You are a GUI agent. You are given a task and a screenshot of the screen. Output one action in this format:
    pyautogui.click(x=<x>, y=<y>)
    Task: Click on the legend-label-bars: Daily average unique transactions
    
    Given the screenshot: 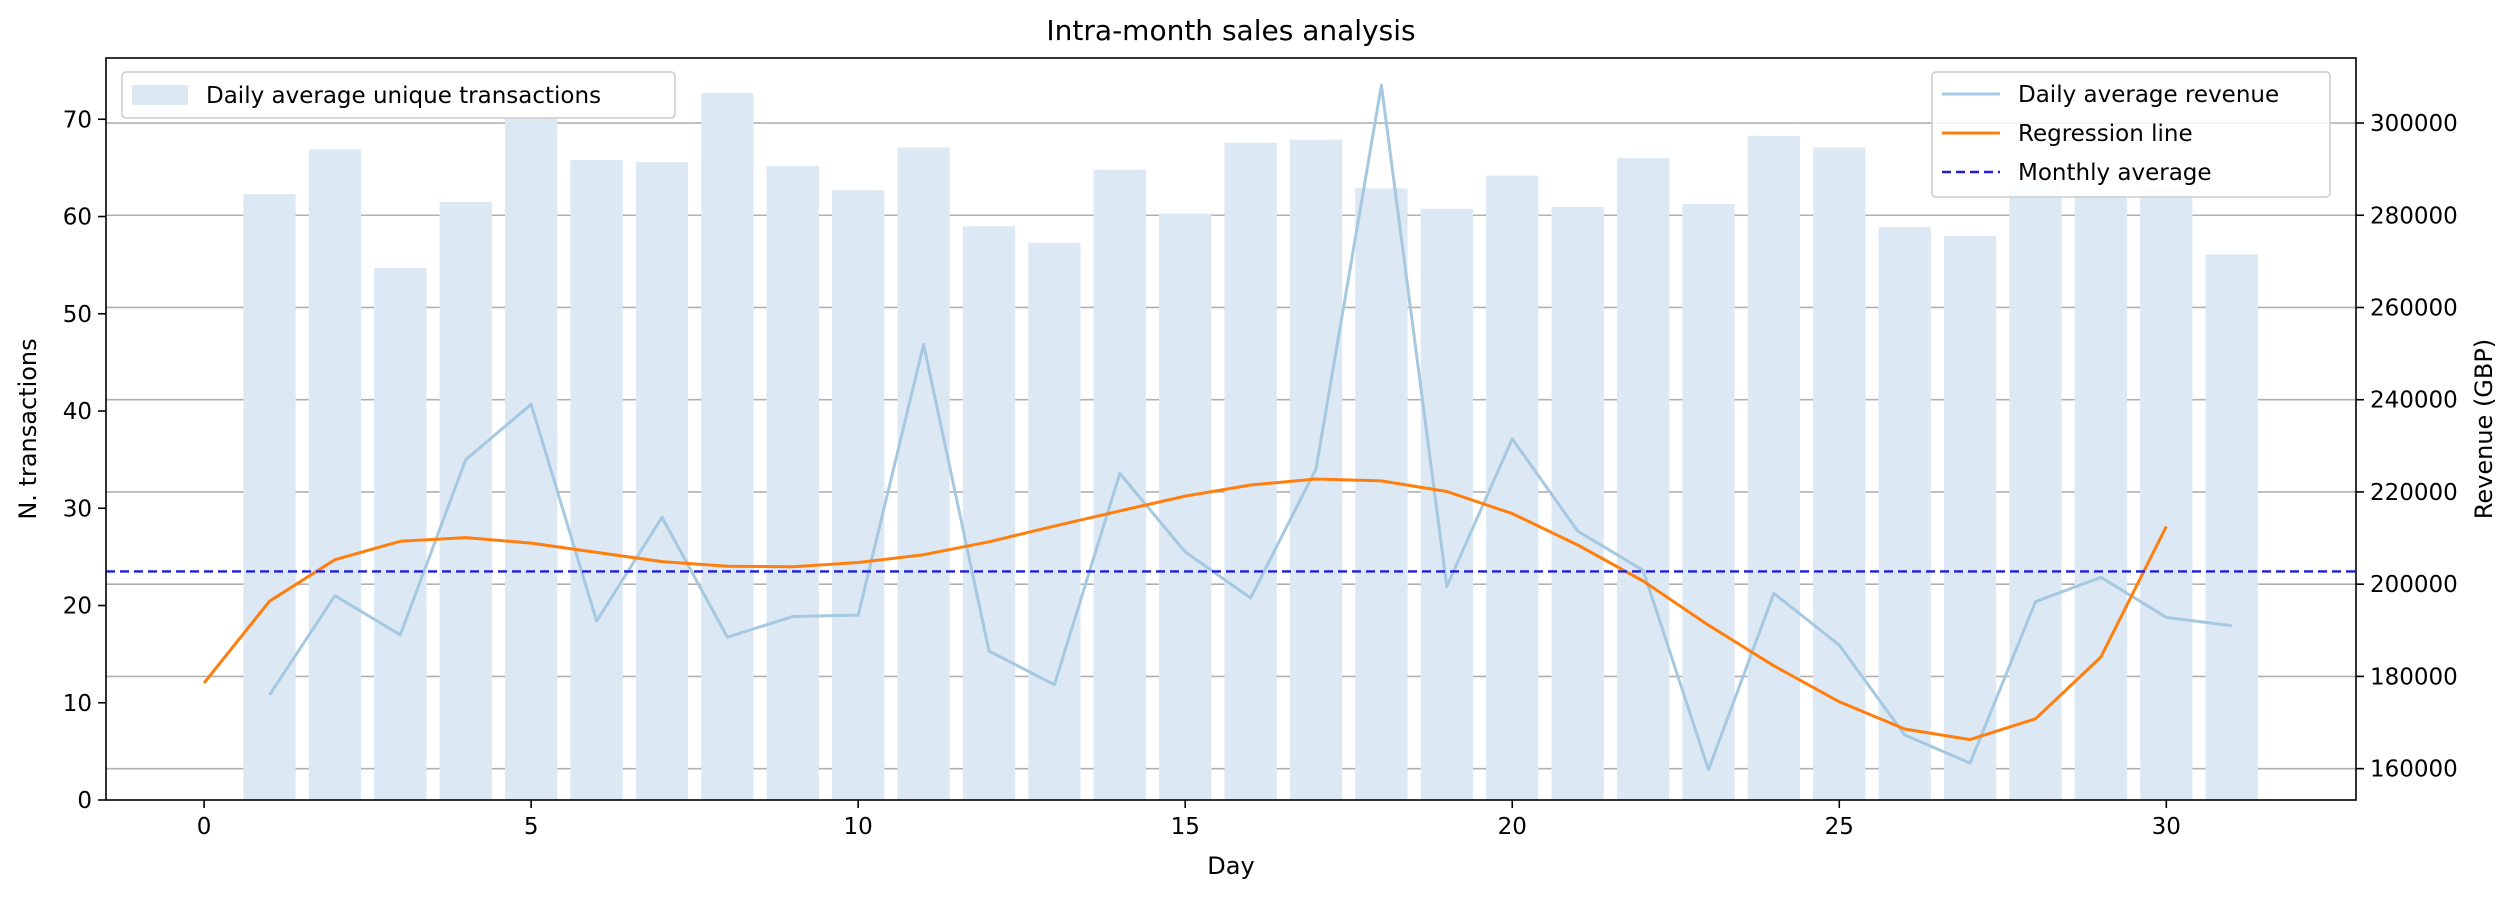 What is the action you would take?
    pyautogui.click(x=403, y=96)
    